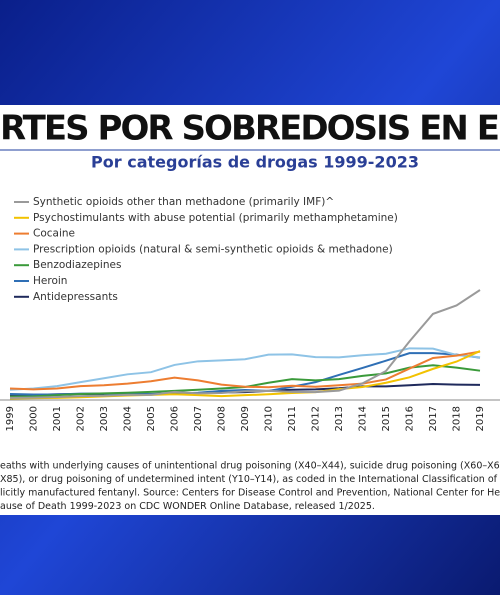 This screenshot has height=595, width=500. What do you see at coordinates (10, 418) in the screenshot?
I see `x-tick-label: 1999` at bounding box center [10, 418].